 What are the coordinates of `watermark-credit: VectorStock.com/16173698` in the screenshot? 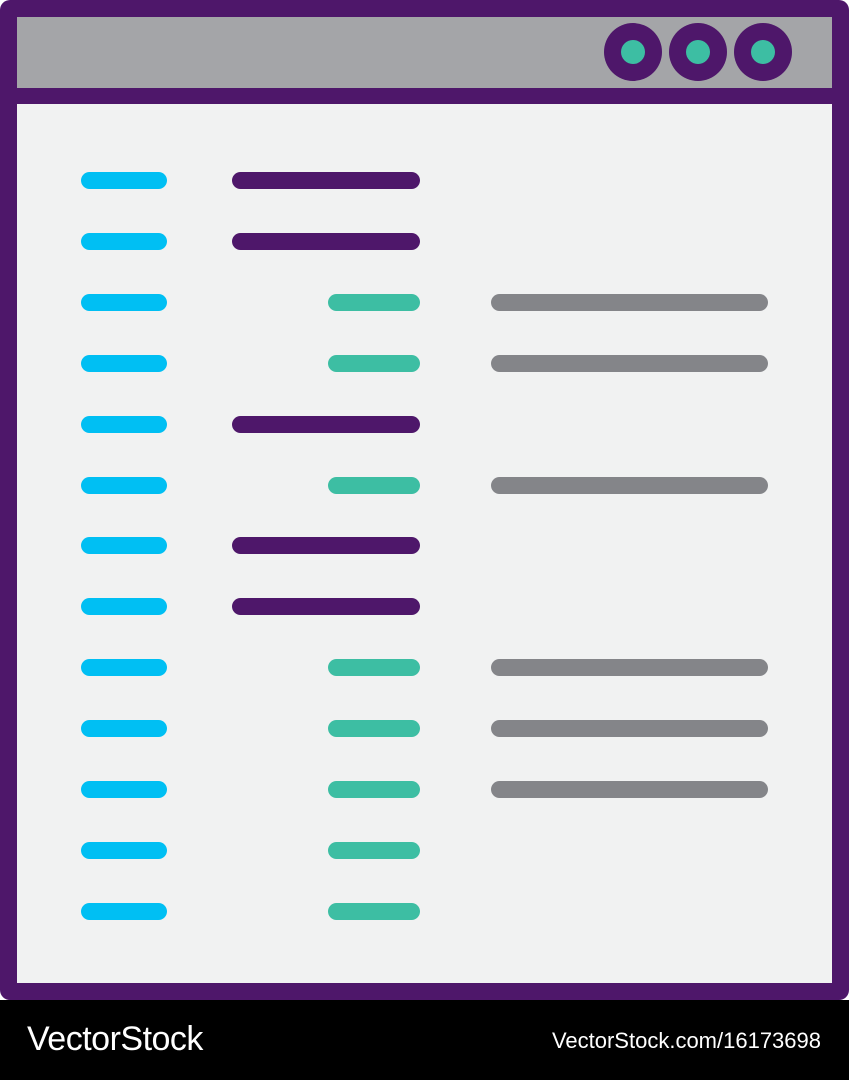 It's located at (686, 1040).